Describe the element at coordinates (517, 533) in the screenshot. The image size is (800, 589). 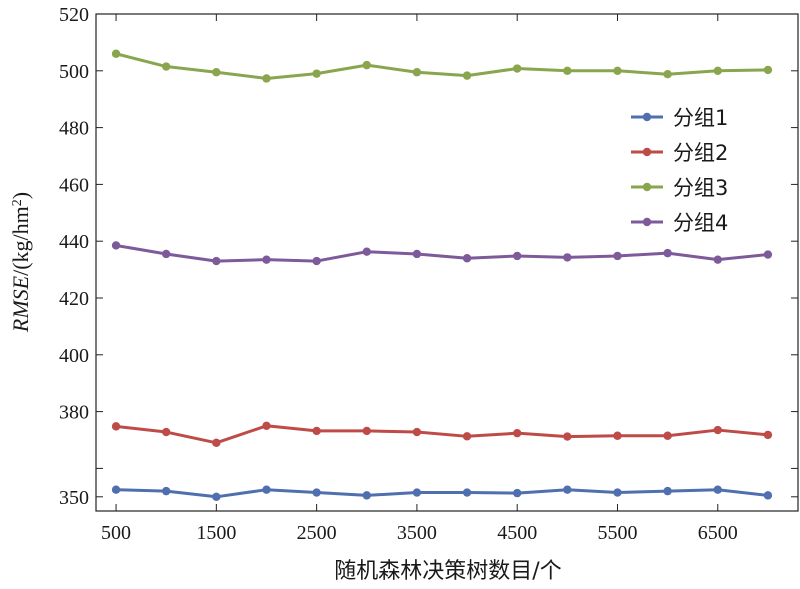
I see `x-tick-label: 4500` at that location.